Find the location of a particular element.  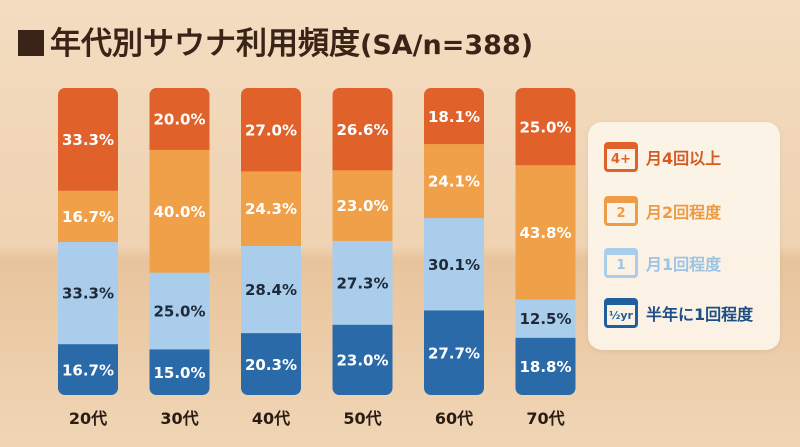

data-label: 30.1% is located at coordinates (454, 265).